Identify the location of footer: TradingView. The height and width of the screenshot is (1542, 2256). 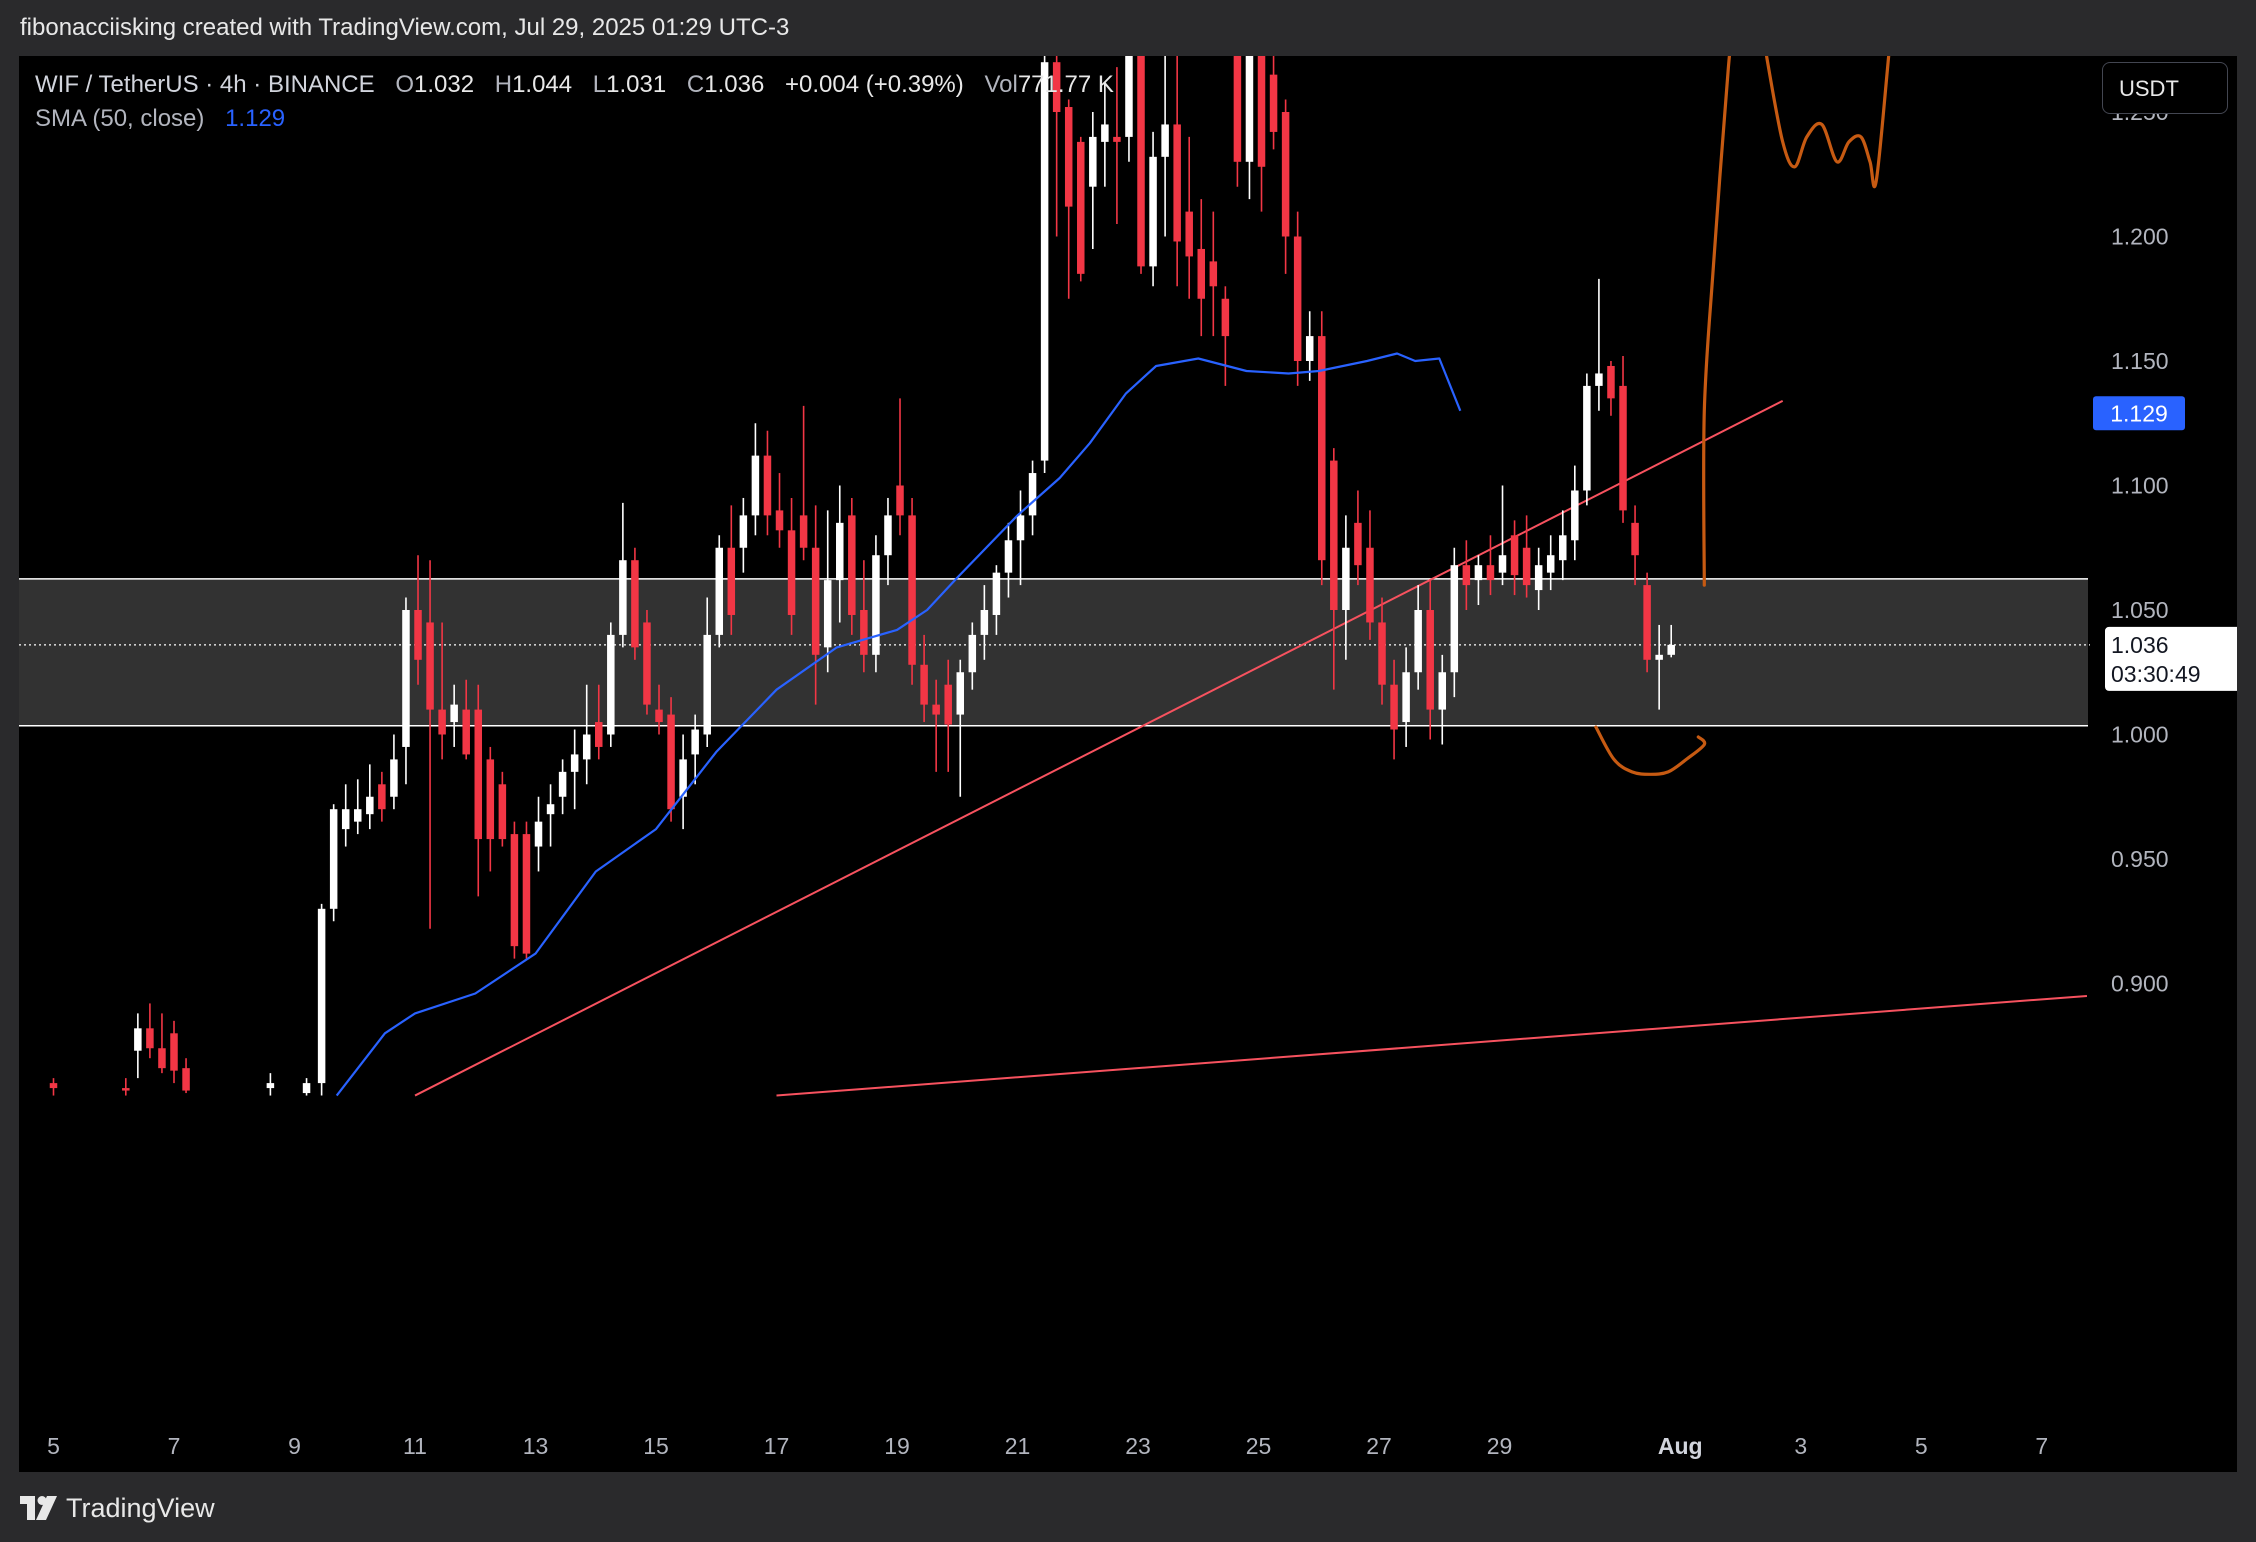
(1128, 1507).